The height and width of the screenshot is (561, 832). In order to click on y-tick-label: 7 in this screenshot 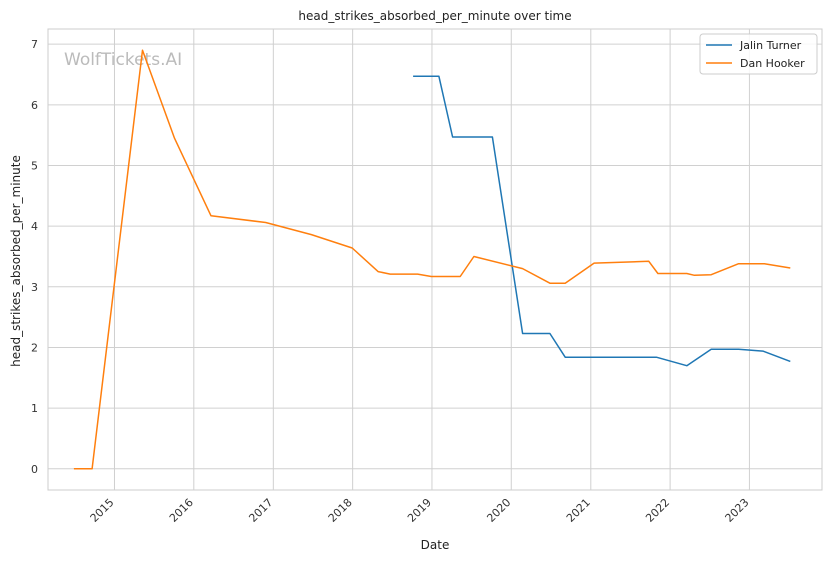, I will do `click(34, 44)`.